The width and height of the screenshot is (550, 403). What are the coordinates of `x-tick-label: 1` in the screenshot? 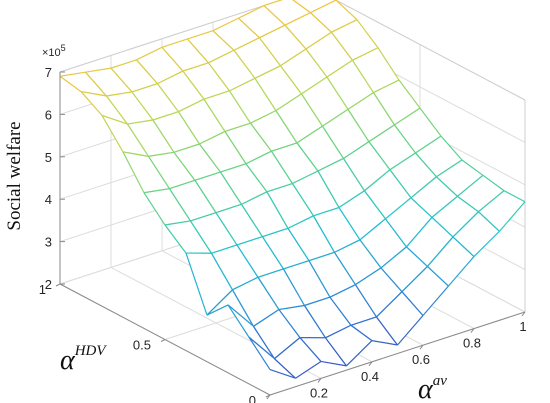 It's located at (522, 326).